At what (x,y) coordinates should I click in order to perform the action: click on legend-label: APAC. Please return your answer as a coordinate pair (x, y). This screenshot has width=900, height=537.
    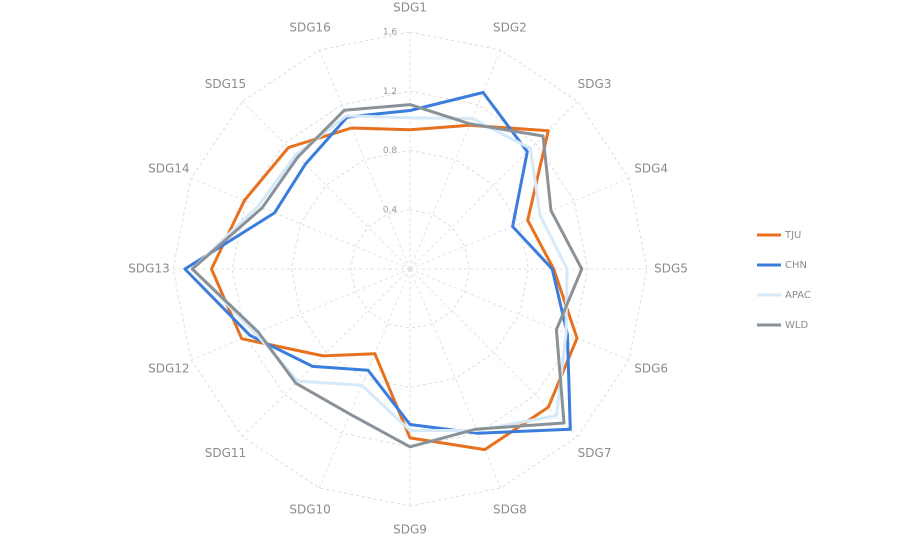
    Looking at the image, I should click on (798, 295).